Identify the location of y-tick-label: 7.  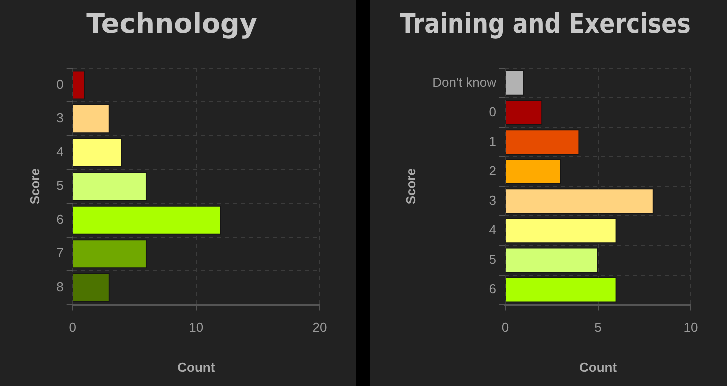
(60, 253).